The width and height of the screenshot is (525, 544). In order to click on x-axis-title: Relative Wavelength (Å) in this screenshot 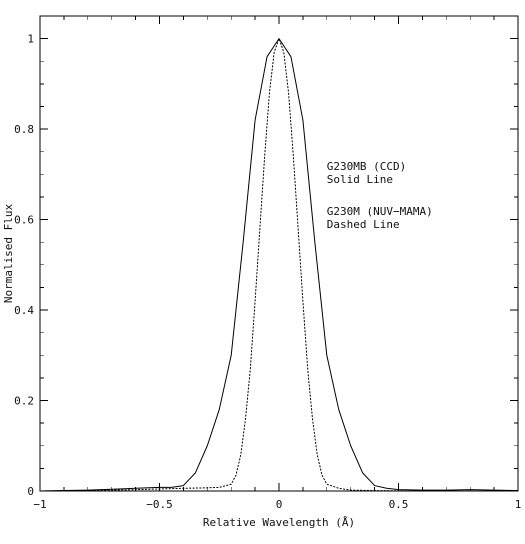, I will do `click(279, 522)`.